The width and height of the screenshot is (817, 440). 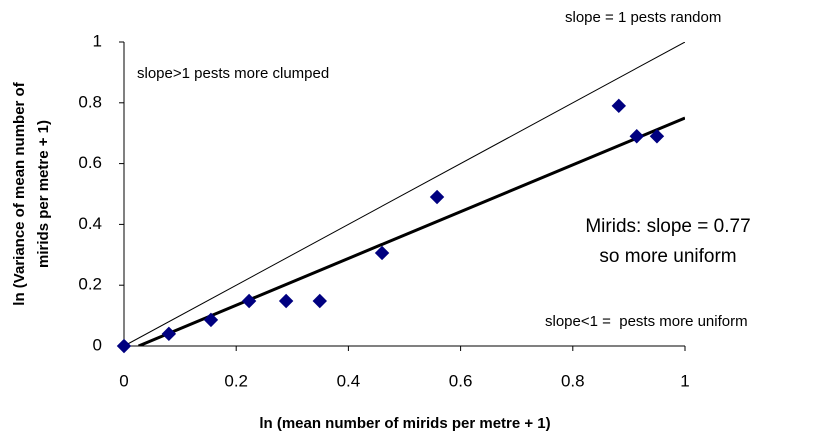 What do you see at coordinates (233, 73) in the screenshot?
I see `annotation: slope>1 pests more clumped` at bounding box center [233, 73].